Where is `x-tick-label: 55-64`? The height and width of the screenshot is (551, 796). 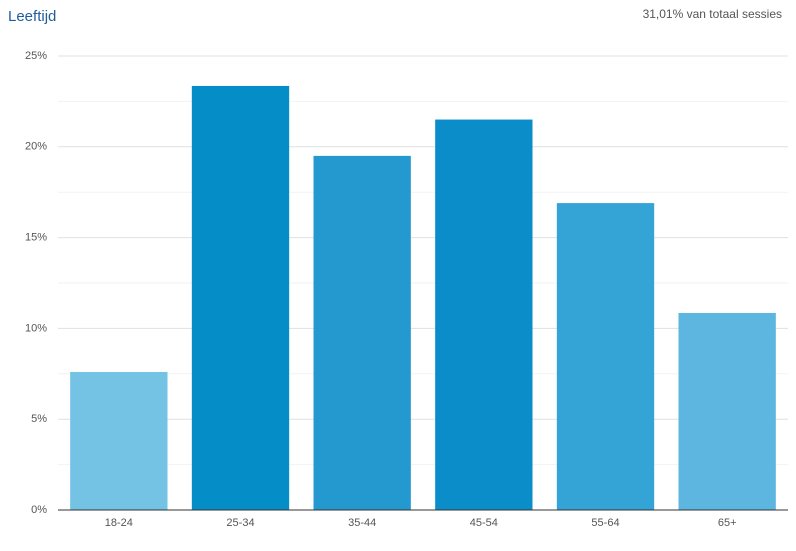
x-tick-label: 55-64 is located at coordinates (605, 523).